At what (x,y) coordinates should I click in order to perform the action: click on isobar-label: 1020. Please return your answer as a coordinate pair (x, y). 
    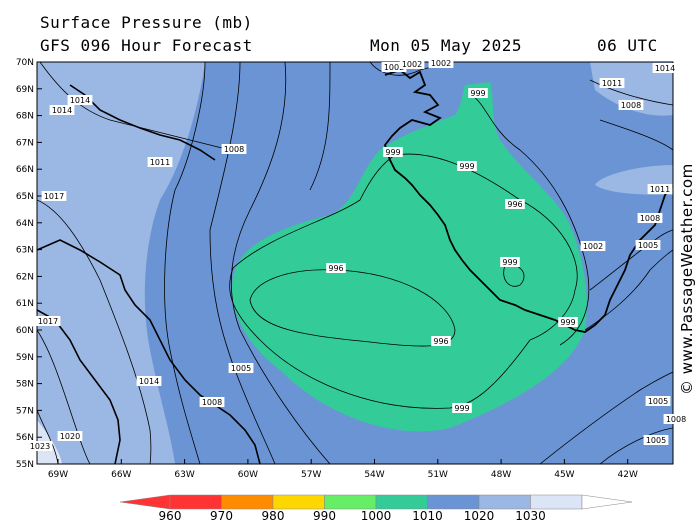
    Looking at the image, I should click on (70, 436).